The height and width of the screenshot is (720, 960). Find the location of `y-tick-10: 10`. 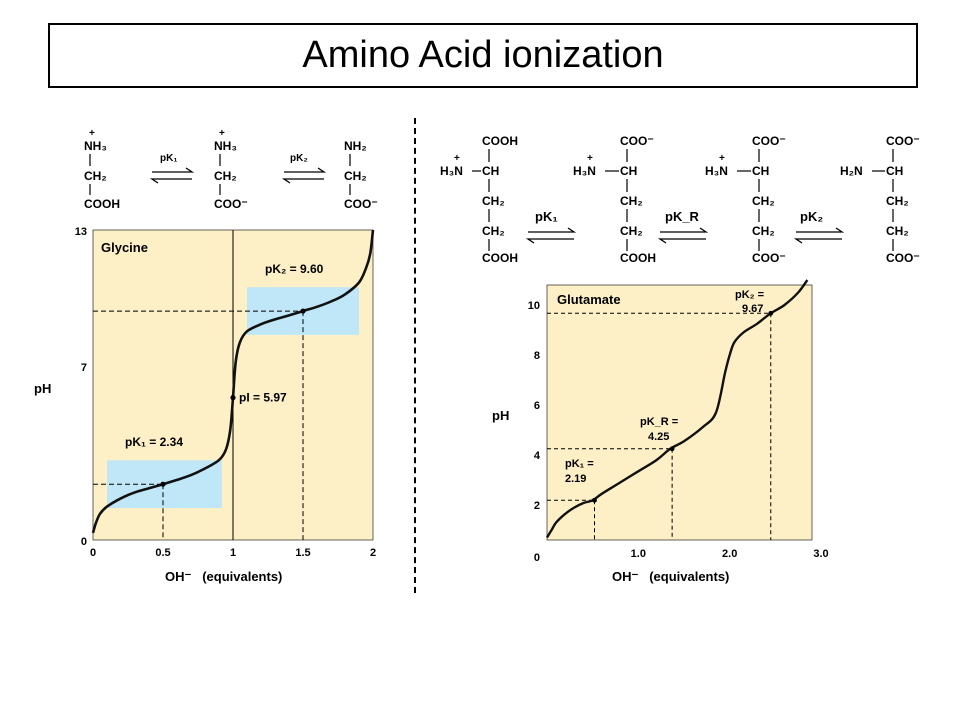

y-tick-10: 10 is located at coordinates (534, 306).